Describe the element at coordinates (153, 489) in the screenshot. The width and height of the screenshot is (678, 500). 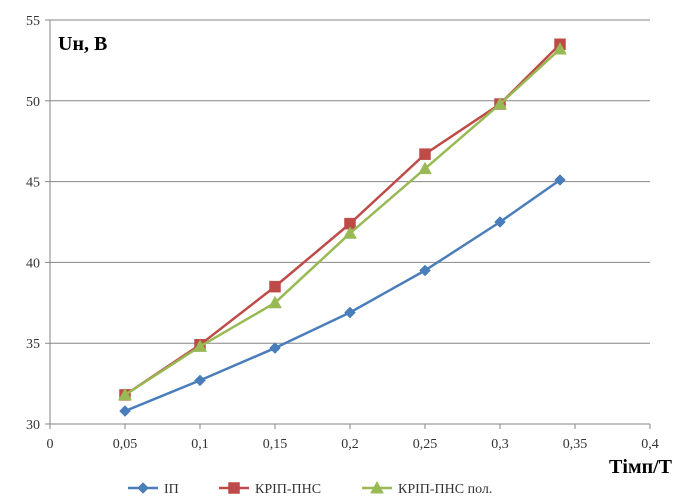
I see `legend-item: ІП` at that location.